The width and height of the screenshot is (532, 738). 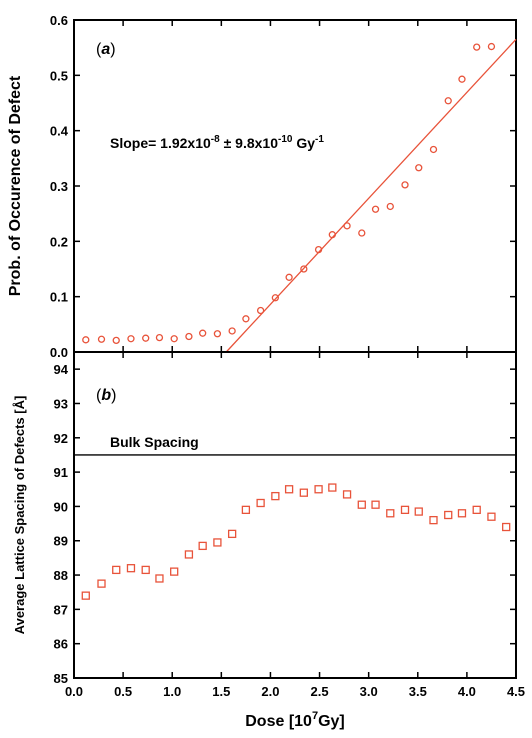 What do you see at coordinates (59, 20) in the screenshot?
I see `panel-a-y-tick-label: 0.6` at bounding box center [59, 20].